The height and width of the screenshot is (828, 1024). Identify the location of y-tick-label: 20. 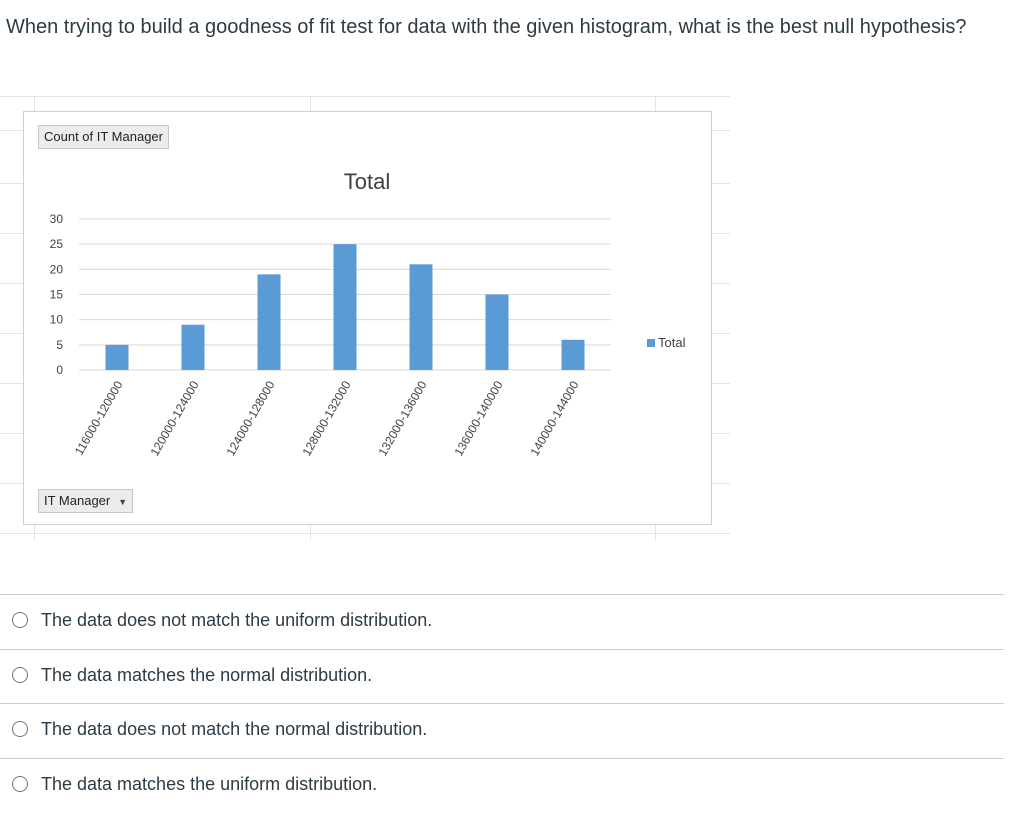
(57, 269).